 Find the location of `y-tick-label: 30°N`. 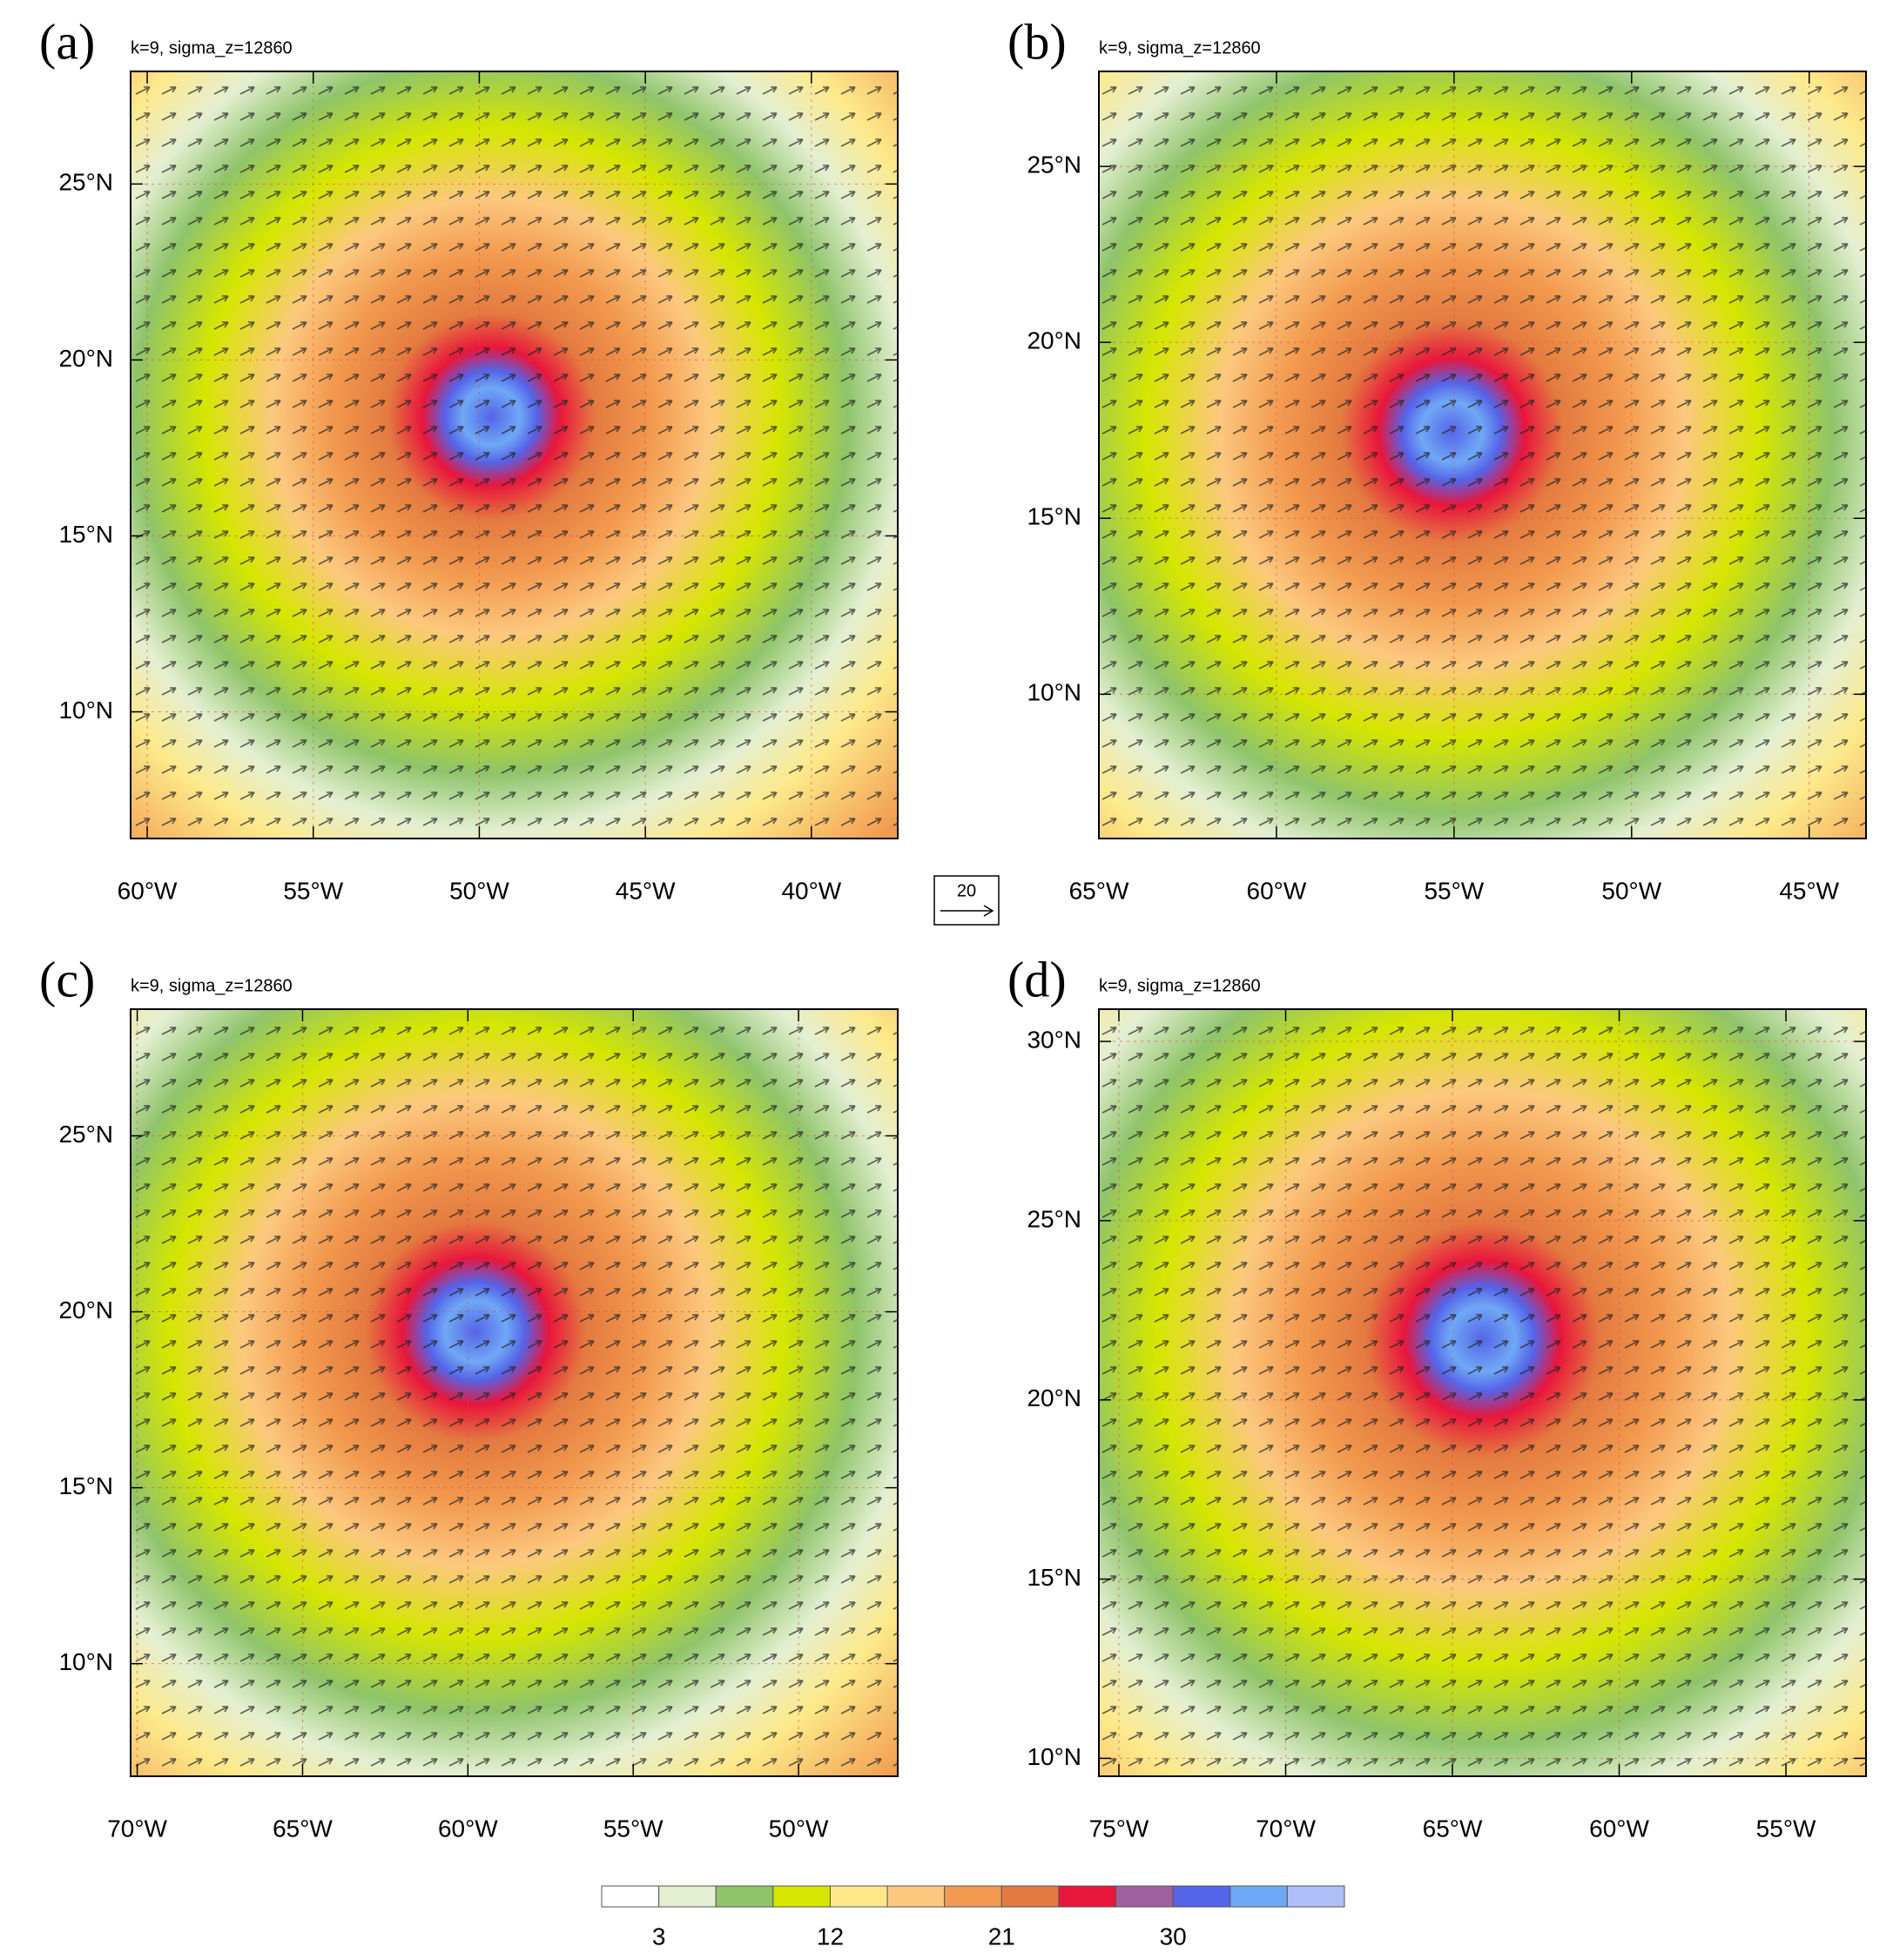

y-tick-label: 30°N is located at coordinates (1054, 1039).